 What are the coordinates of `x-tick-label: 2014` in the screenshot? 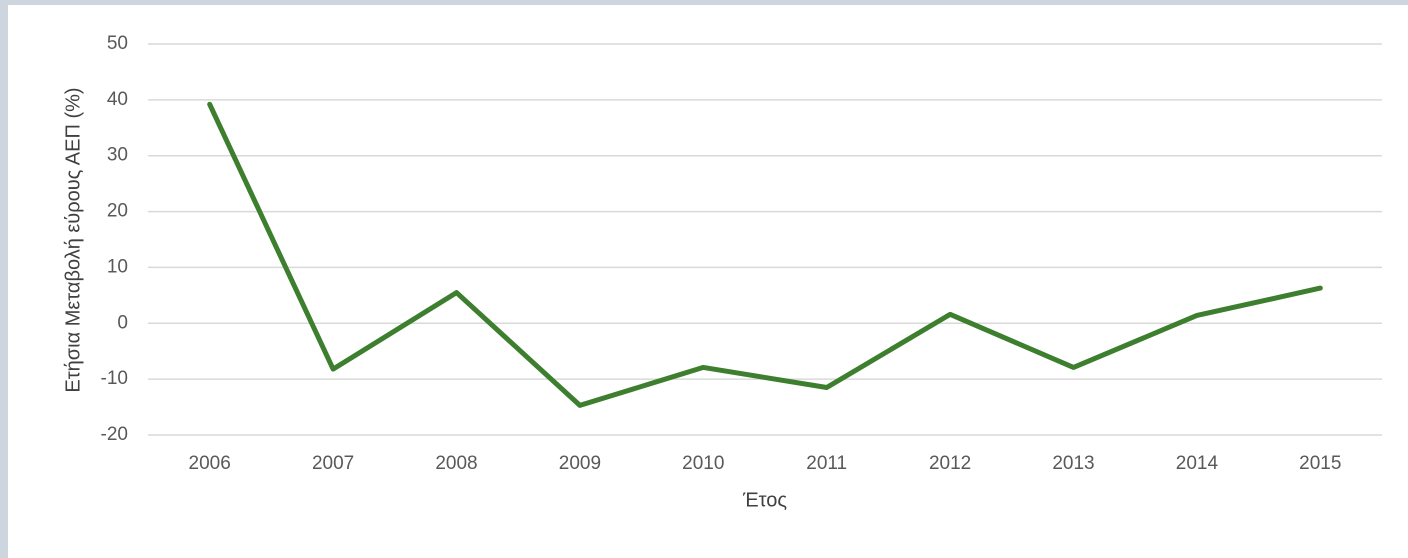 It's located at (1197, 463).